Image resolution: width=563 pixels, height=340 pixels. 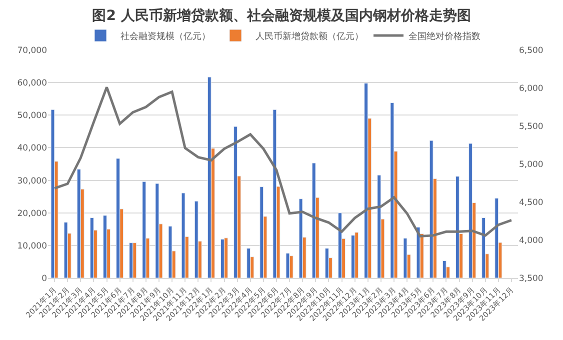 What do you see at coordinates (531, 241) in the screenshot?
I see `y2-tick-label: 4,000` at bounding box center [531, 241].